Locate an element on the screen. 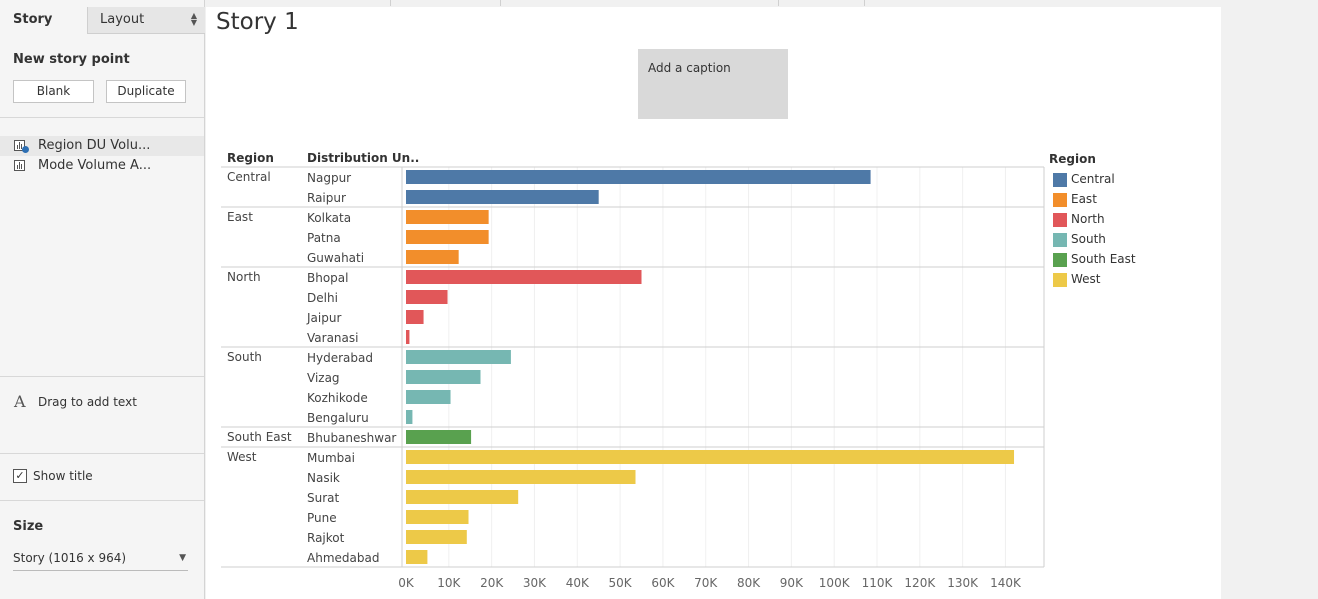  region-label: South is located at coordinates (244, 357).